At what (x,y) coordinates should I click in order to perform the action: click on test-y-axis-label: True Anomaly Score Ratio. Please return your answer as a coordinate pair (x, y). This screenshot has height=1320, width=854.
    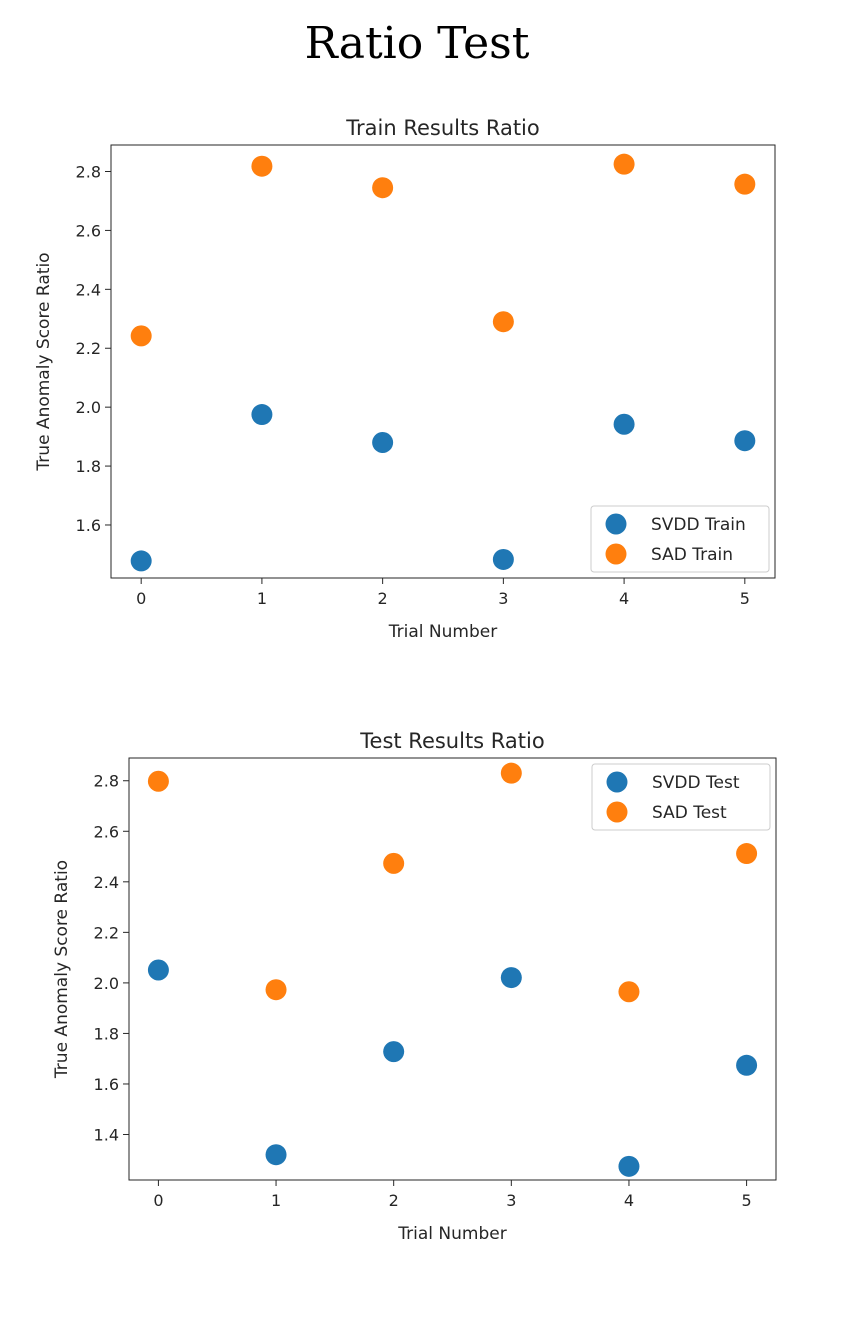
    Looking at the image, I should click on (62, 969).